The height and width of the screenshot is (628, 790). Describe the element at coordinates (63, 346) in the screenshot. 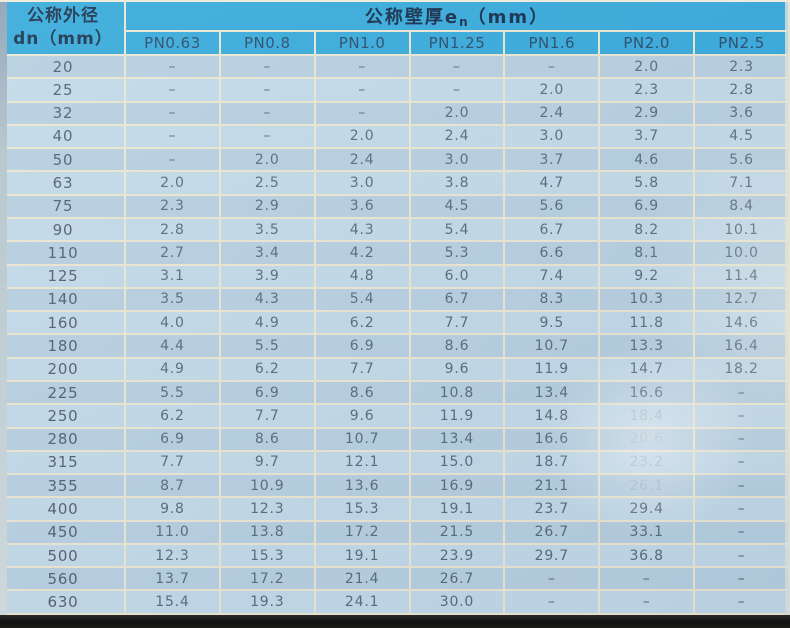

I see `dn-cell: 180` at that location.